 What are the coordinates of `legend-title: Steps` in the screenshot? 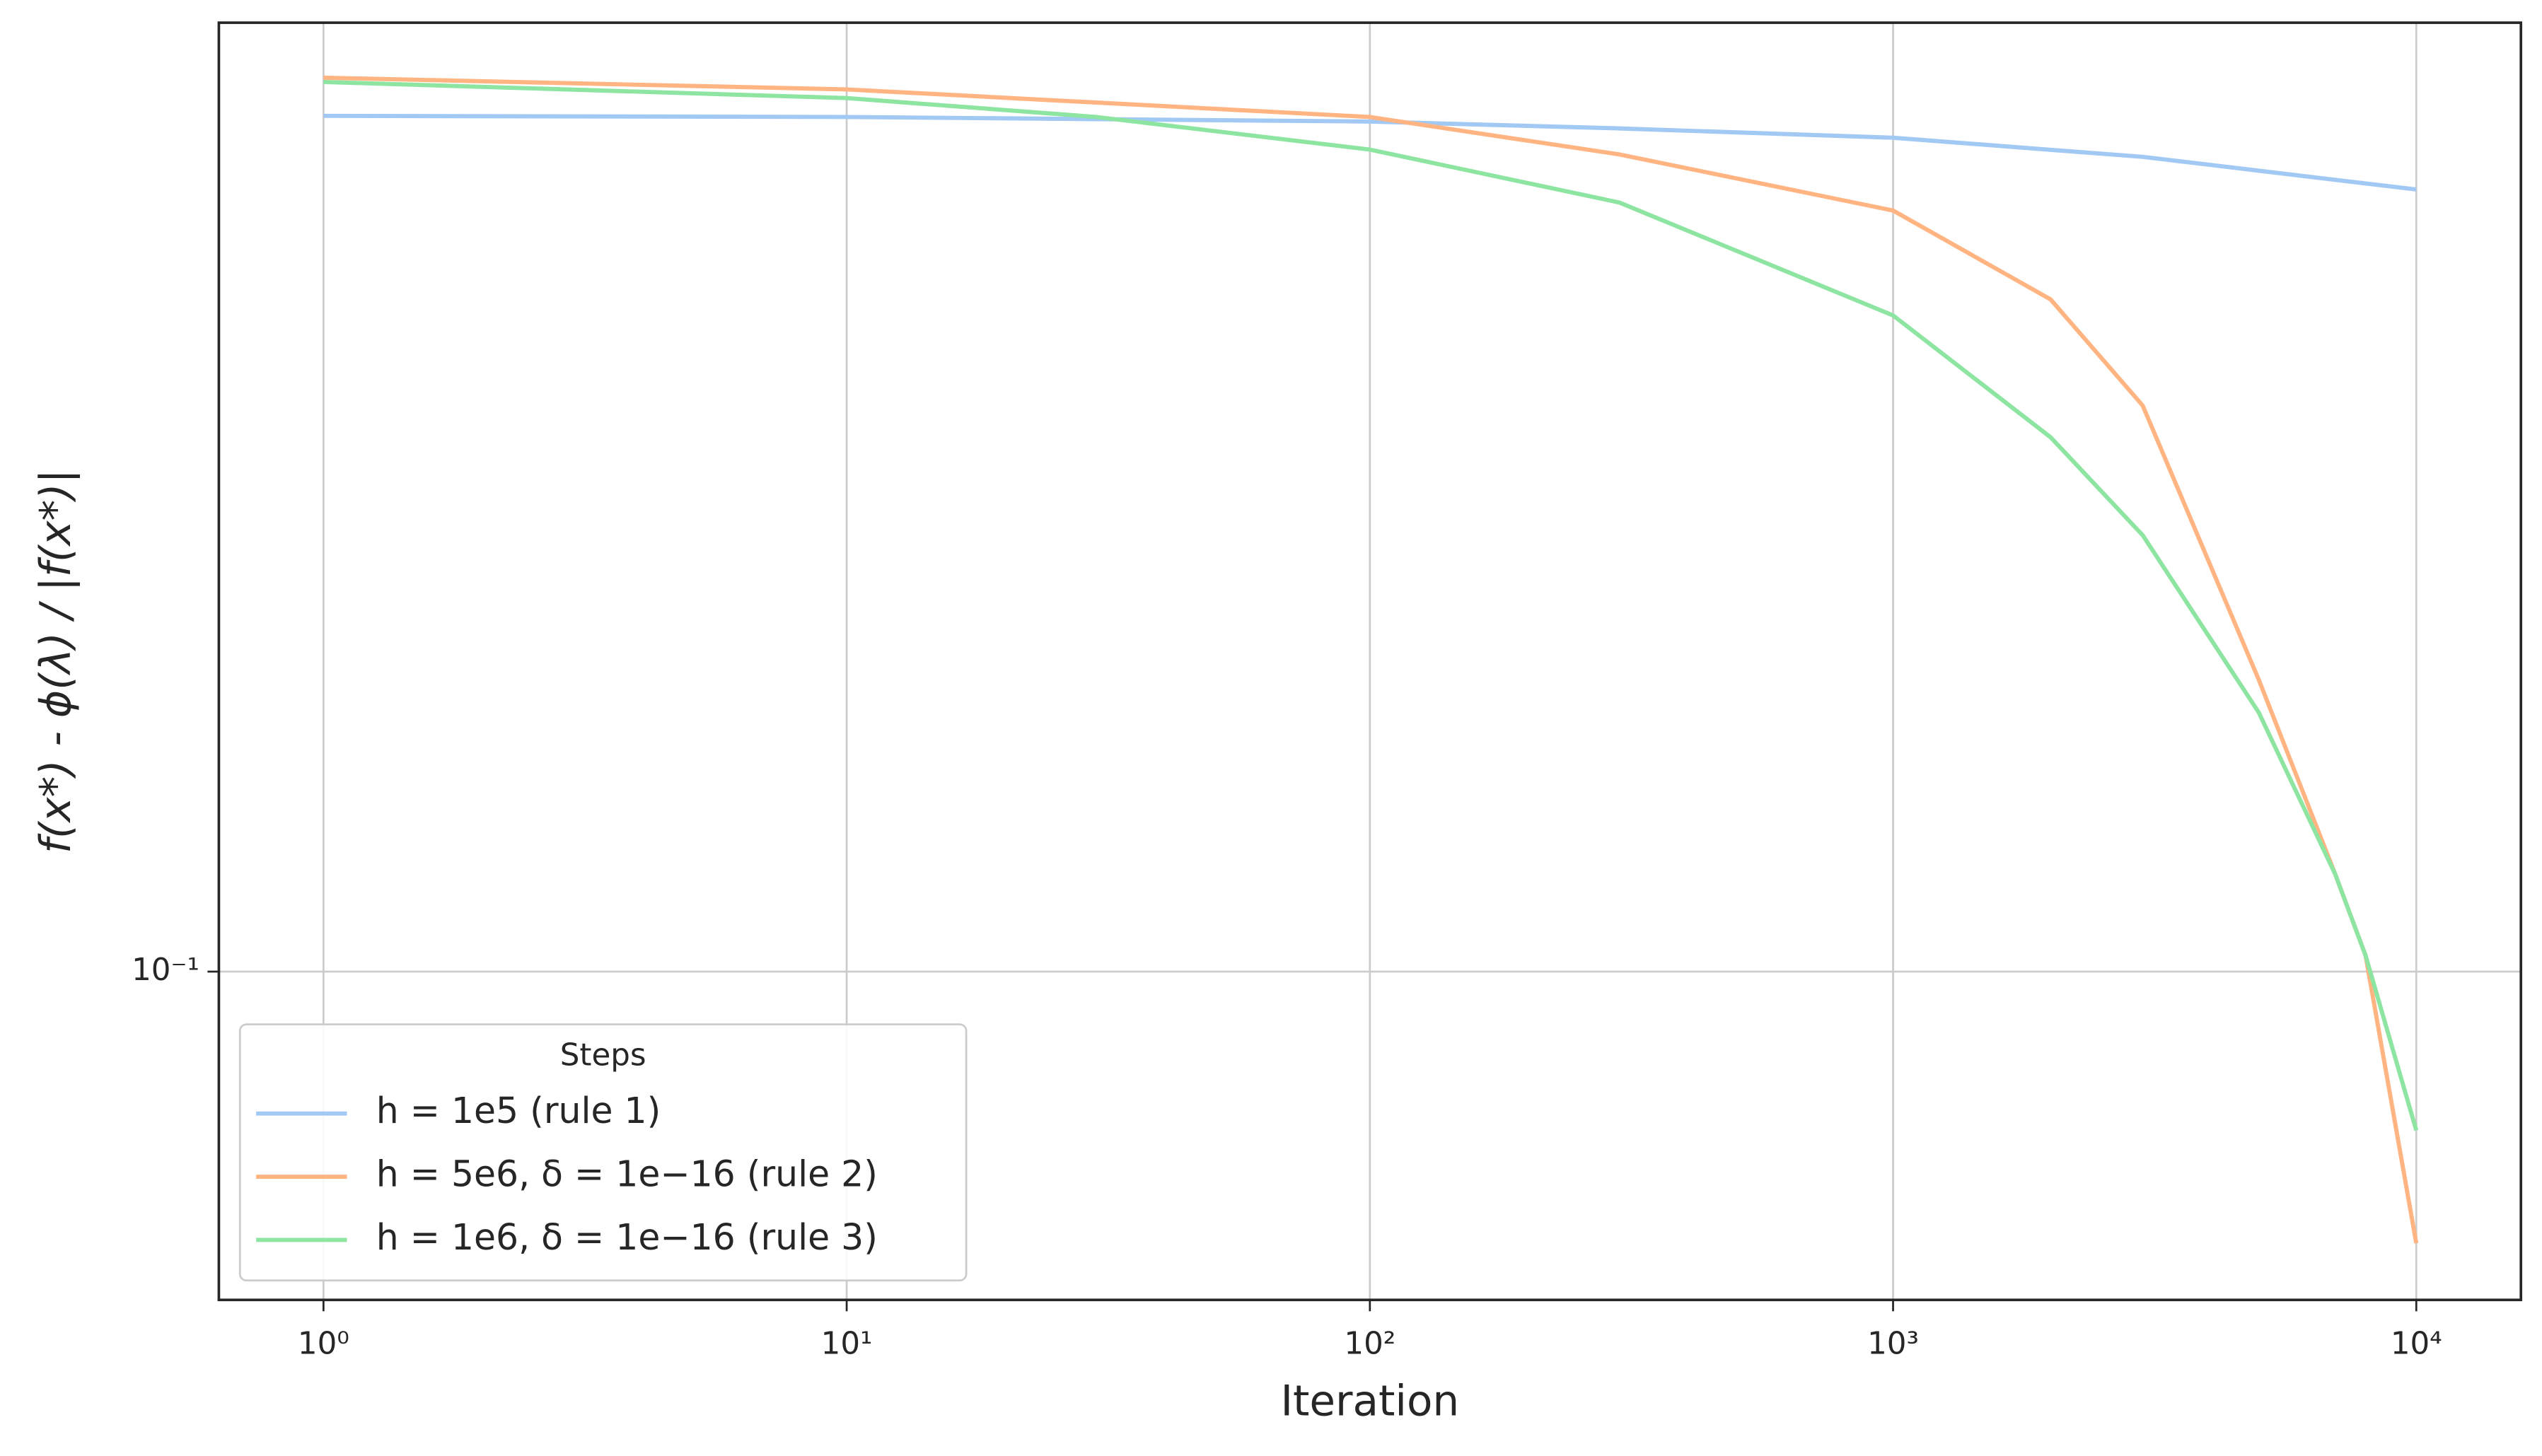 It's located at (603, 1055).